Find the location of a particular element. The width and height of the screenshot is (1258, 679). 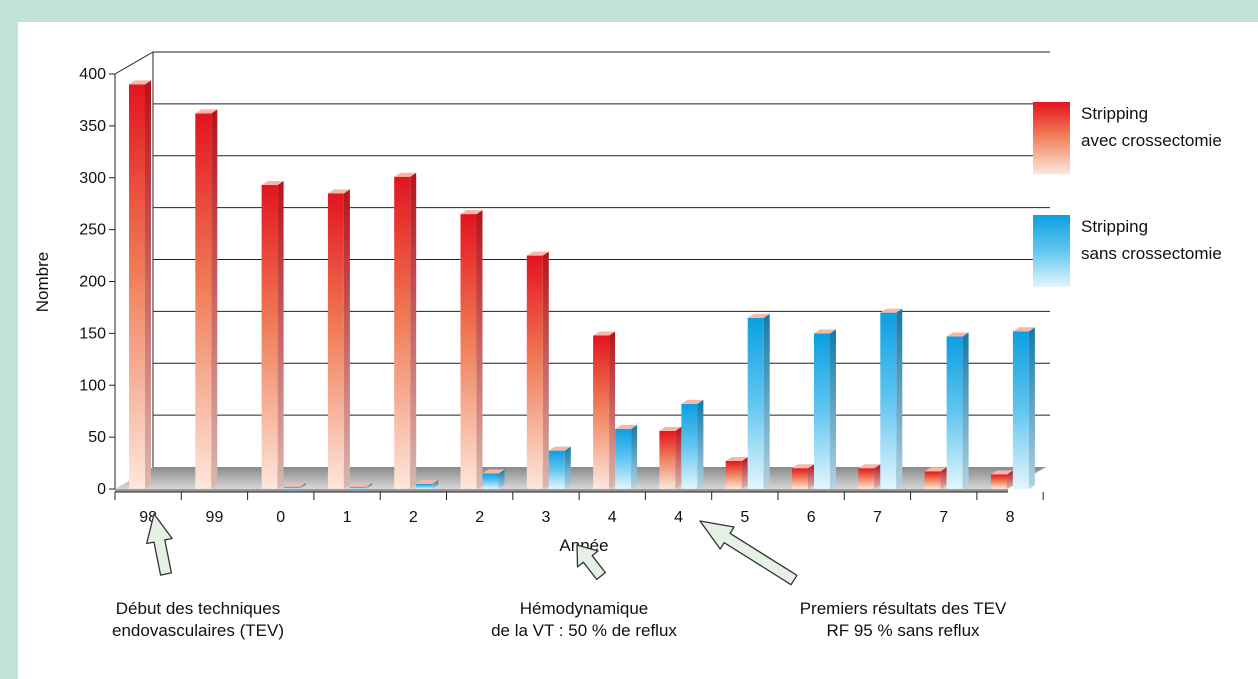

bar-avec-7-front is located at coordinates (601, 412).